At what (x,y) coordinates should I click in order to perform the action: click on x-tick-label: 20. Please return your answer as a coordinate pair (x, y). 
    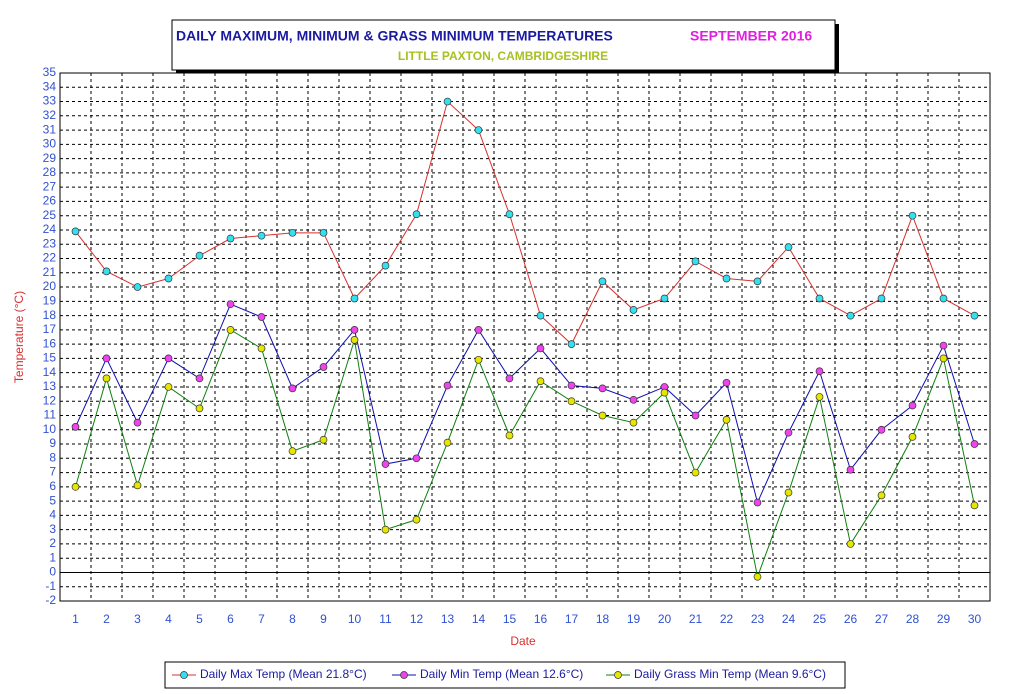
    Looking at the image, I should click on (665, 619).